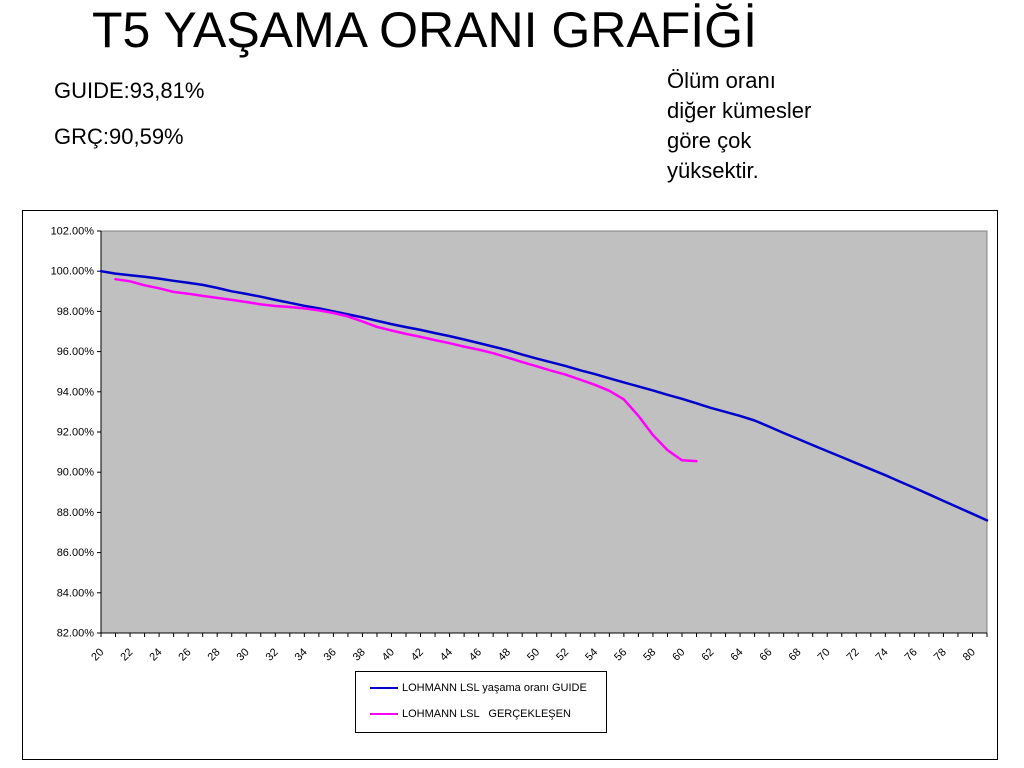  What do you see at coordinates (736, 654) in the screenshot?
I see `x-tick-label: 64` at bounding box center [736, 654].